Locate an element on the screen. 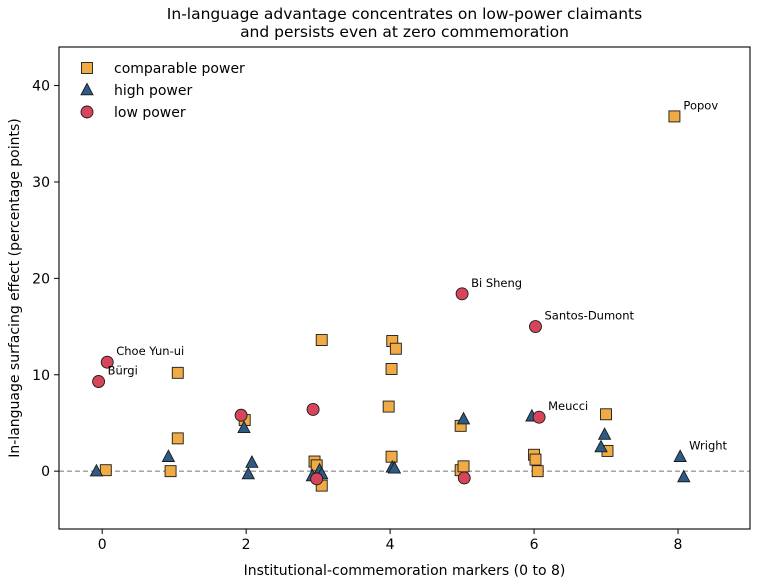  y-tick-label: 30 is located at coordinates (41, 183).